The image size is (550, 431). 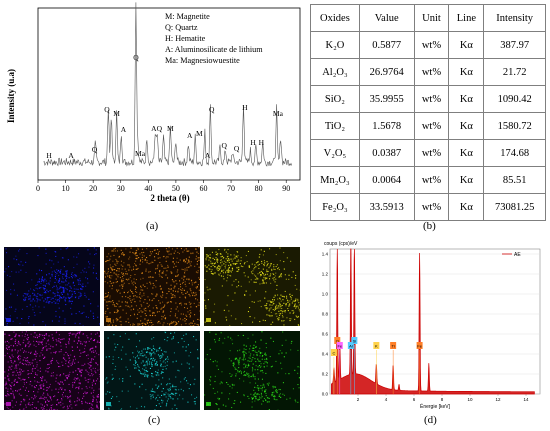 What do you see at coordinates (71, 155) in the screenshot?
I see `xrd-peak-label: A` at bounding box center [71, 155].